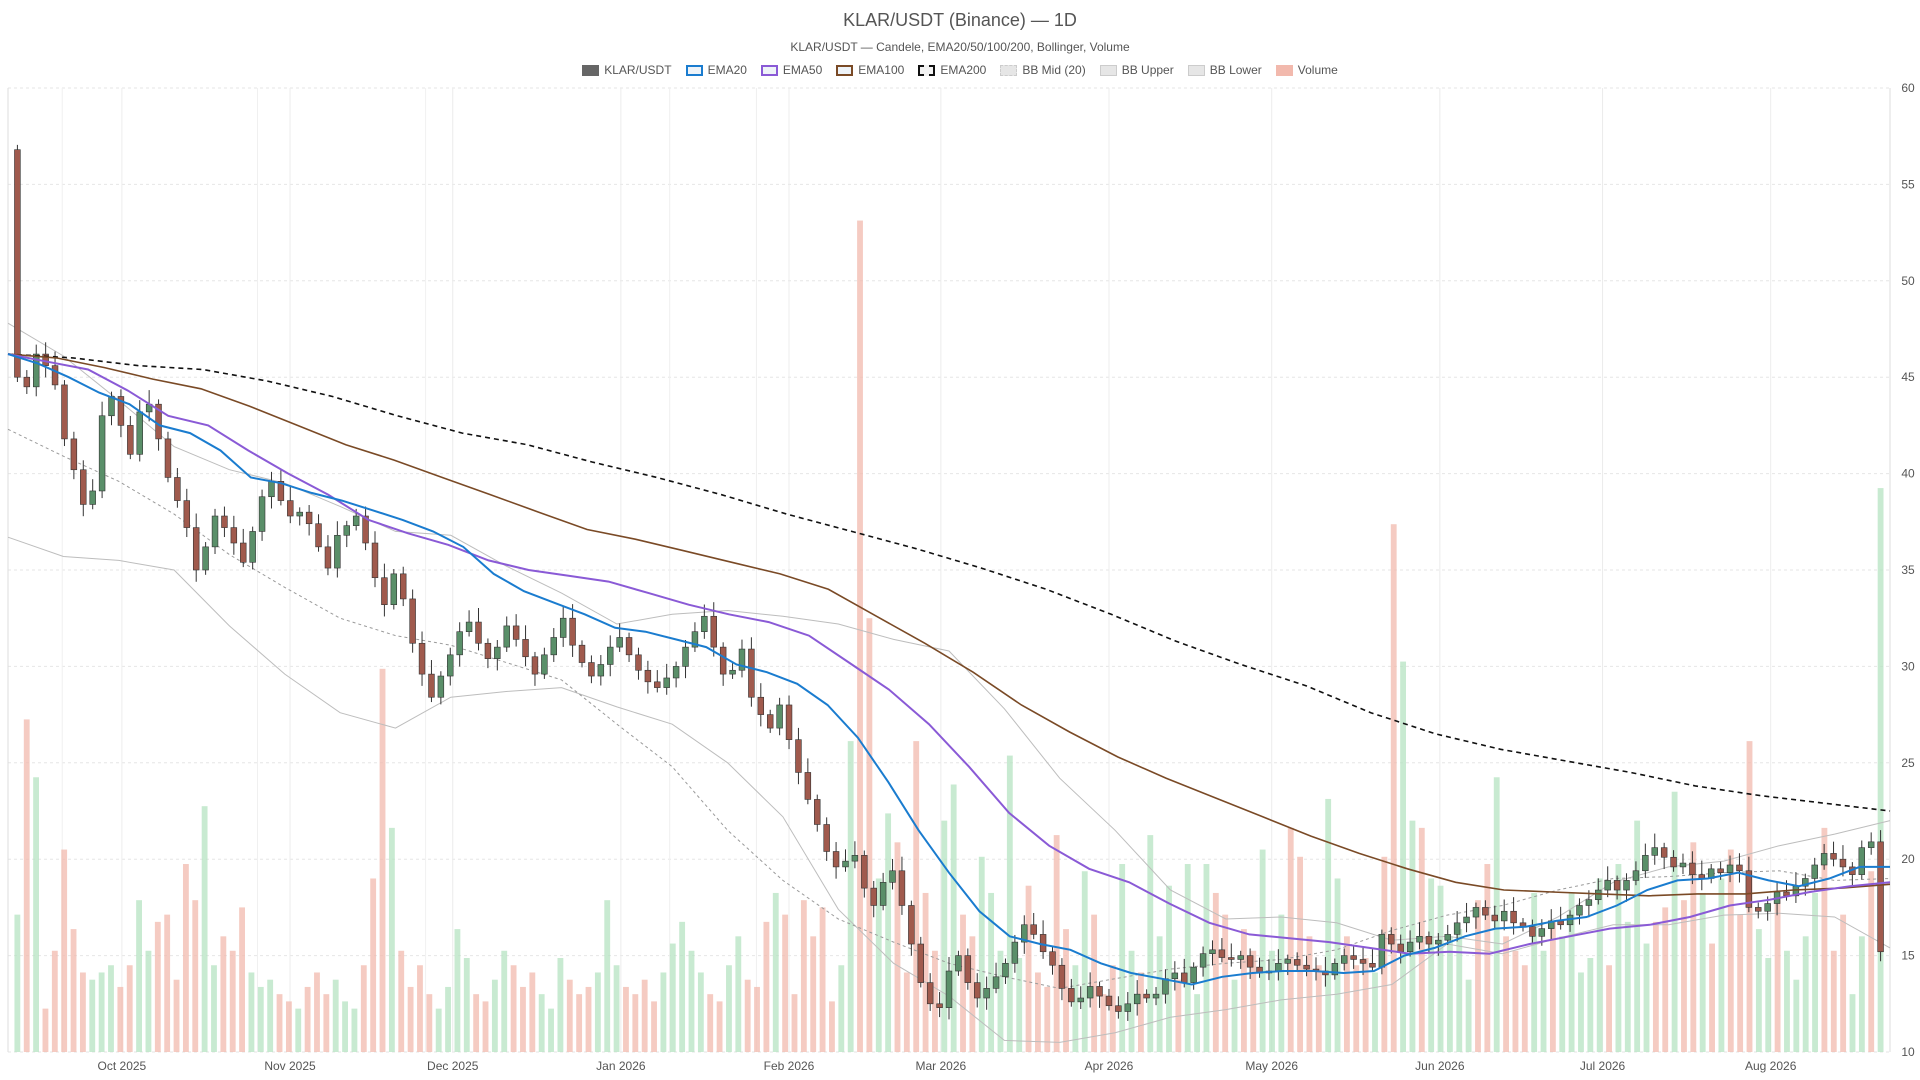  What do you see at coordinates (1908, 763) in the screenshot?
I see `y-tick-label: 25` at bounding box center [1908, 763].